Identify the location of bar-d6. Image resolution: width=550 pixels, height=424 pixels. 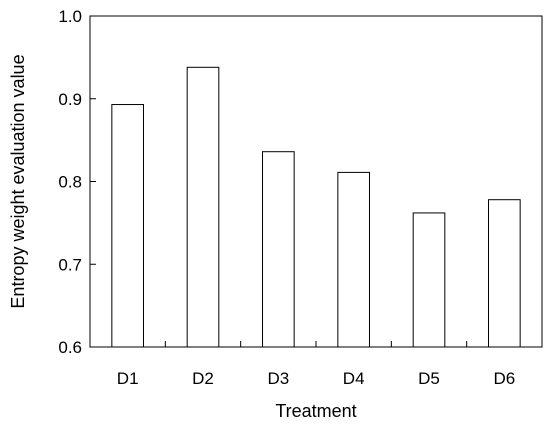
(504, 273).